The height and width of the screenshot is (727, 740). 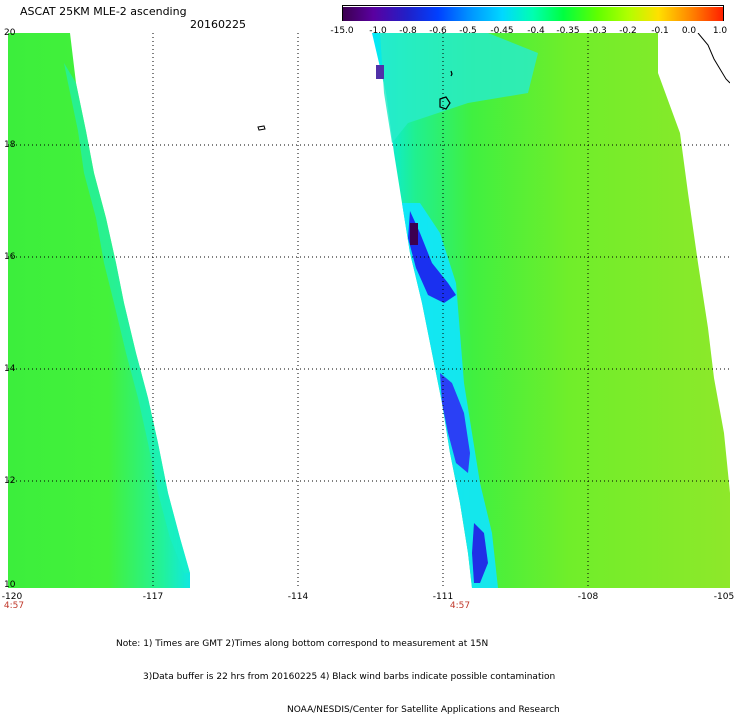 I want to click on colorbar-label: -0.5, so click(x=468, y=31).